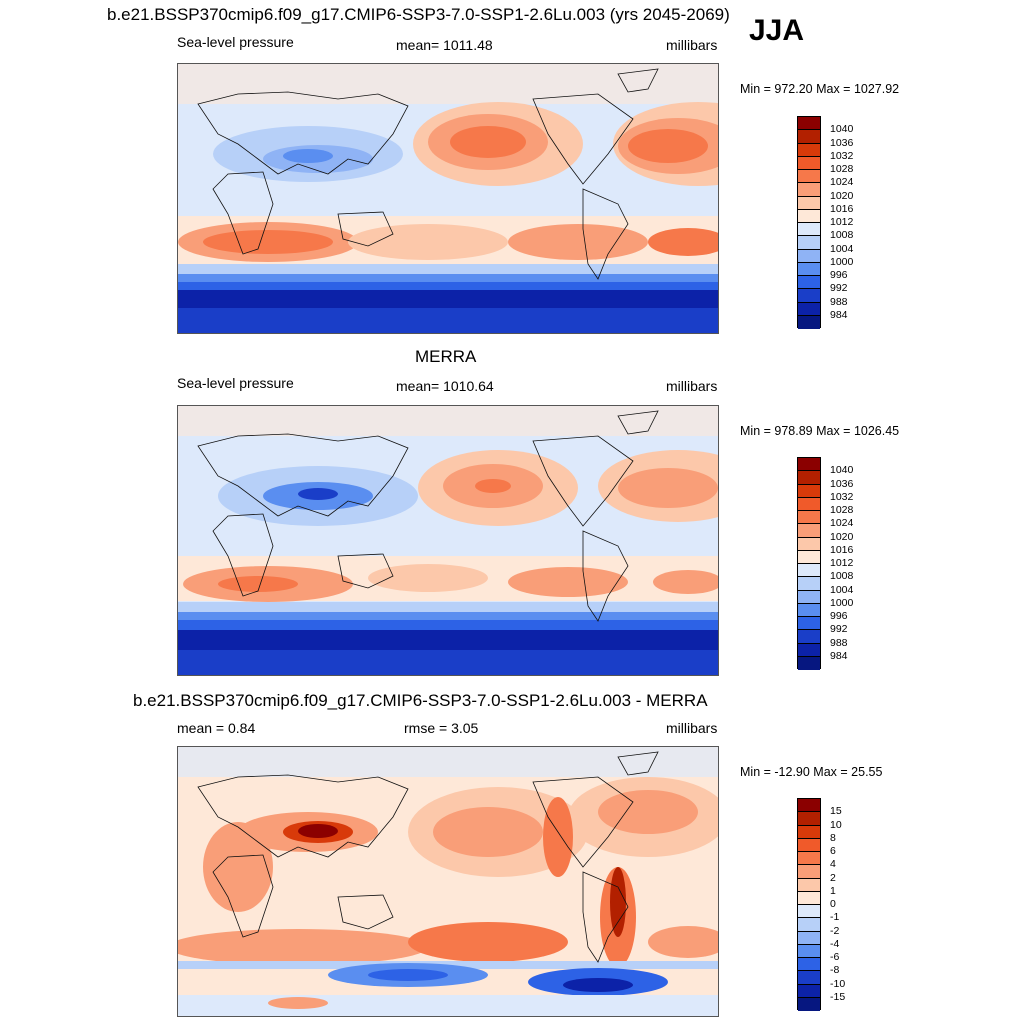 This screenshot has height=1024, width=1024. Describe the element at coordinates (838, 996) in the screenshot. I see `colorbar-tick-label: -15` at that location.